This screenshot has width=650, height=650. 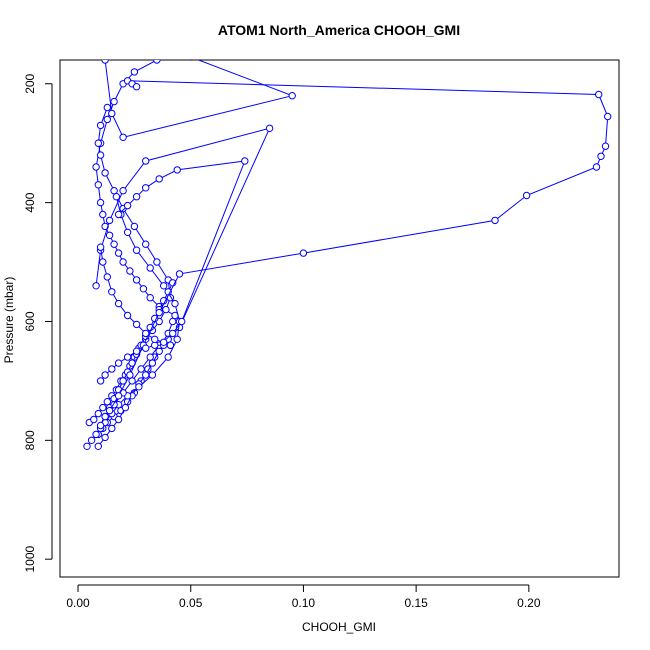 What do you see at coordinates (38, 323) in the screenshot?
I see `y-axis: 200 400 600 800 1000` at bounding box center [38, 323].